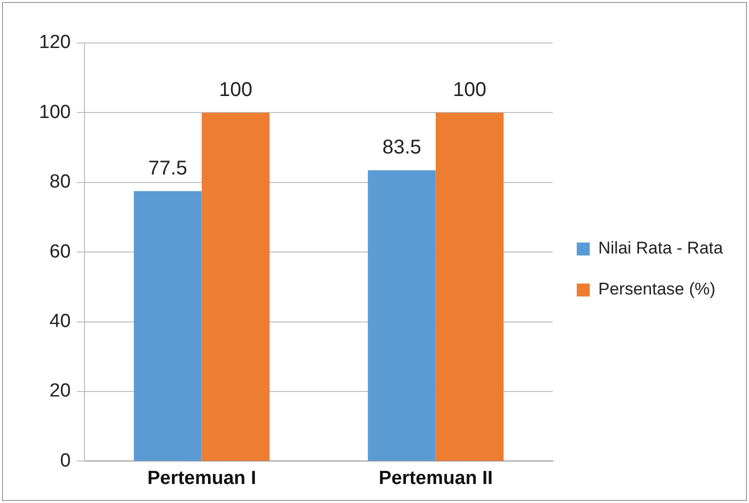  What do you see at coordinates (661, 248) in the screenshot?
I see `legend-label: Nilai Rata - Rata` at bounding box center [661, 248].